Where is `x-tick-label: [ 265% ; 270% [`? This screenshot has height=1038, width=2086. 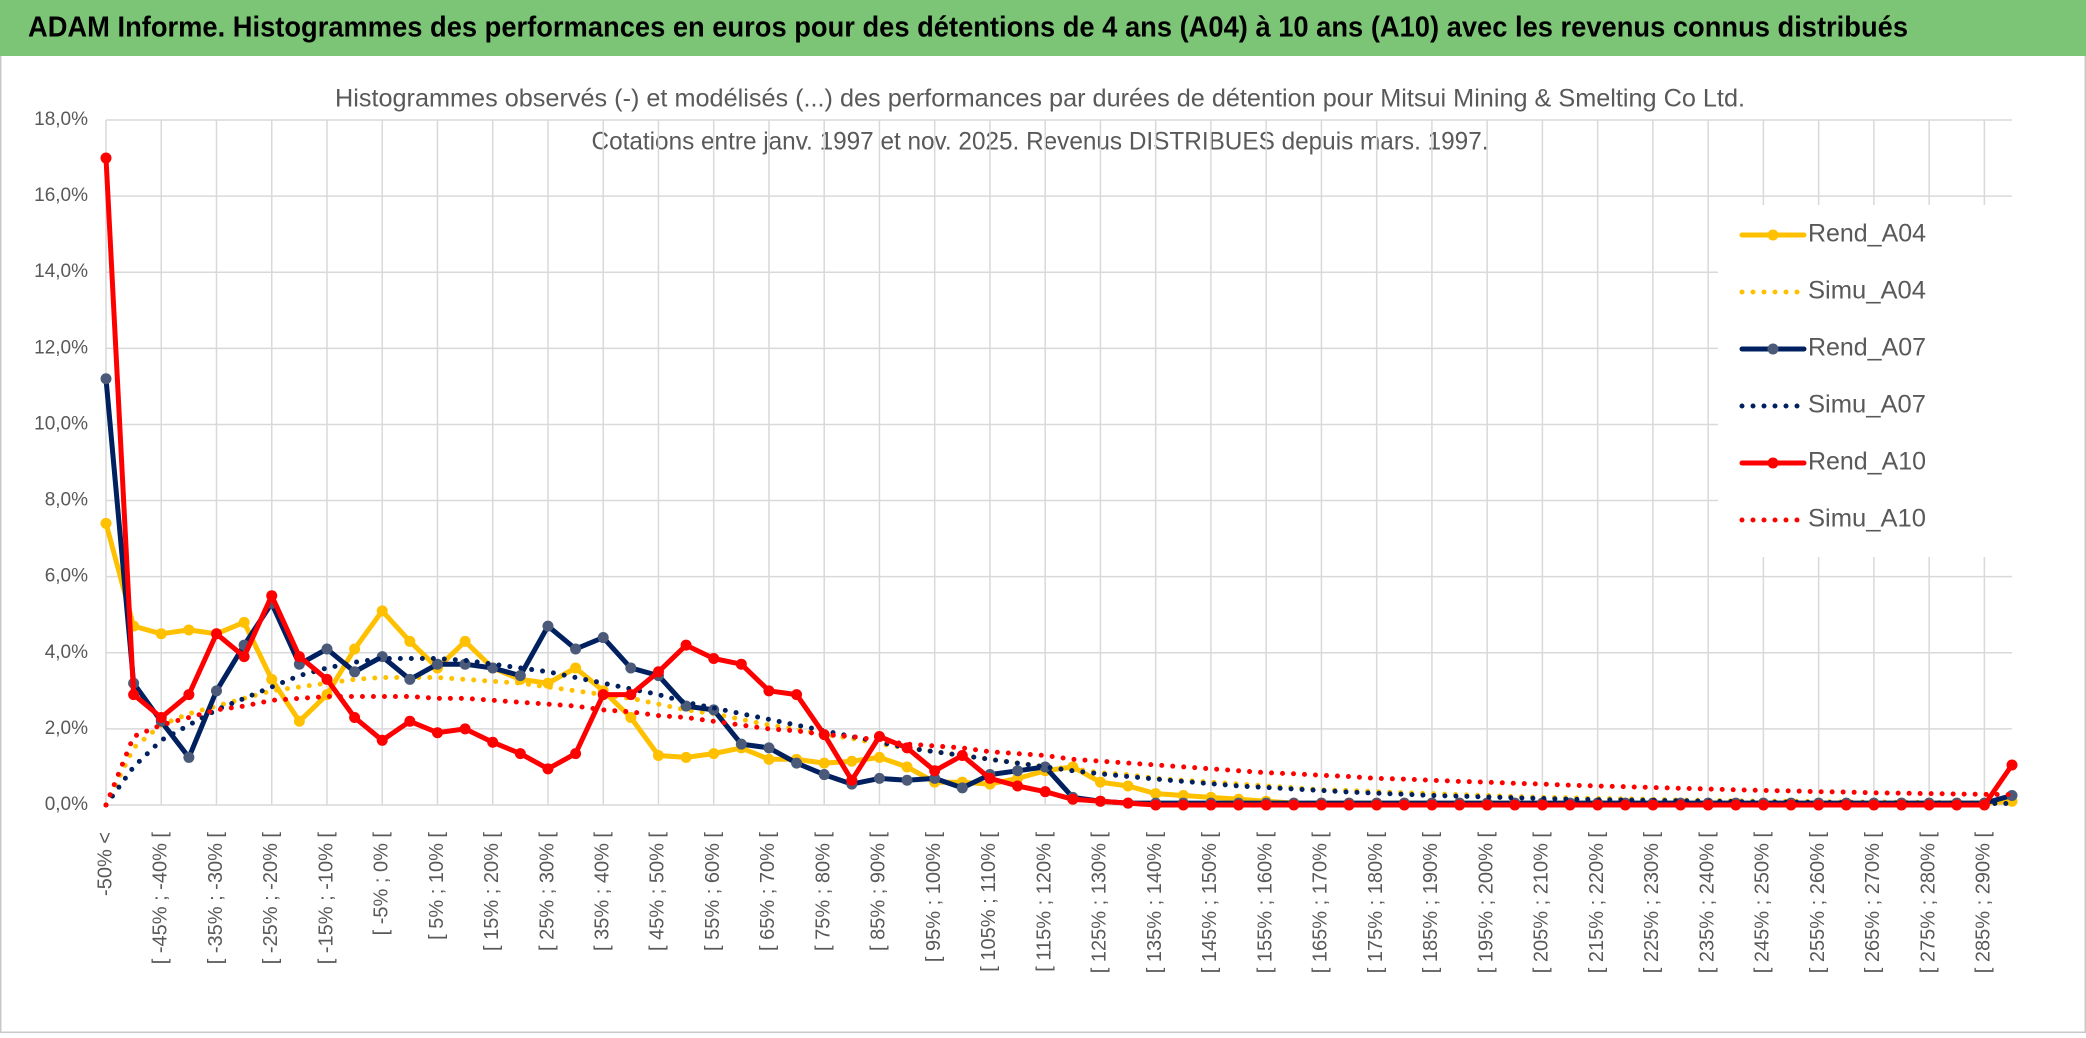 x-tick-label: [ 265% ; 270% [ is located at coordinates (1873, 903).